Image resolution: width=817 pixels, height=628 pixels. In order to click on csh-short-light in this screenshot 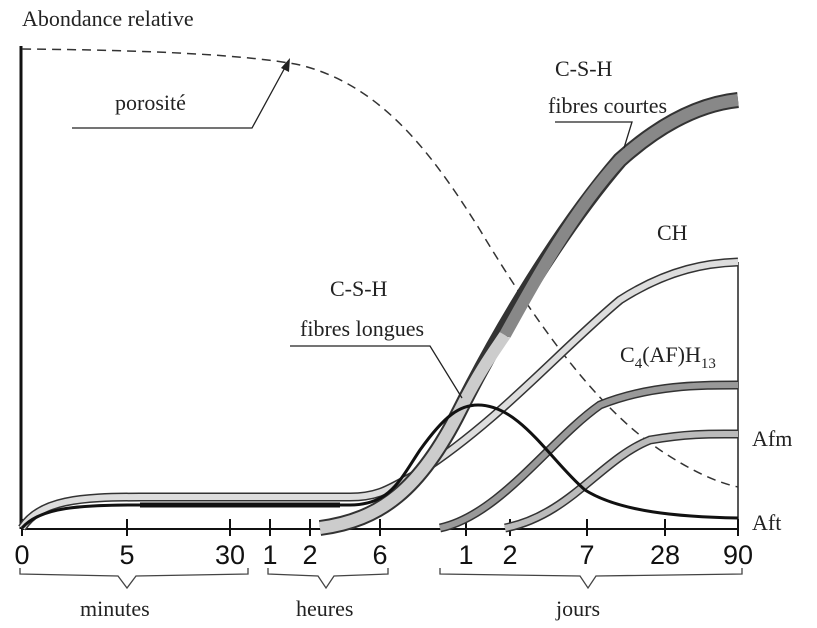, I will do `click(414, 432)`.